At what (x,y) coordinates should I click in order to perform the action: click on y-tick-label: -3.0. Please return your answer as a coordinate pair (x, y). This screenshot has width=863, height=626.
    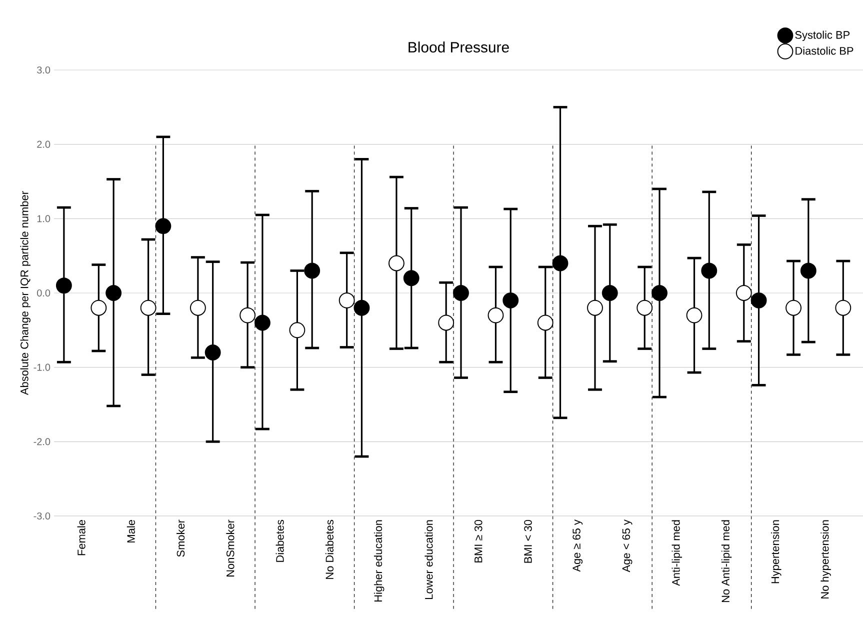
    Looking at the image, I should click on (42, 516).